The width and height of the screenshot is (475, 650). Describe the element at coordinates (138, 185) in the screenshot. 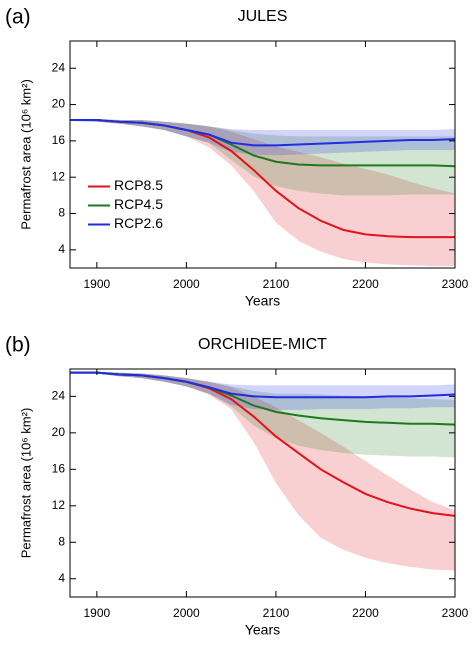

I see `legend-label: RCP8.5` at that location.